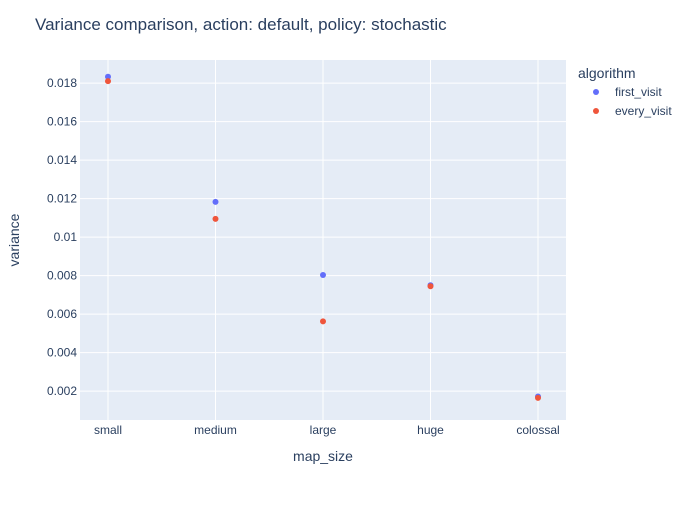 The height and width of the screenshot is (505, 700). I want to click on y-axis-title: variance, so click(14, 239).